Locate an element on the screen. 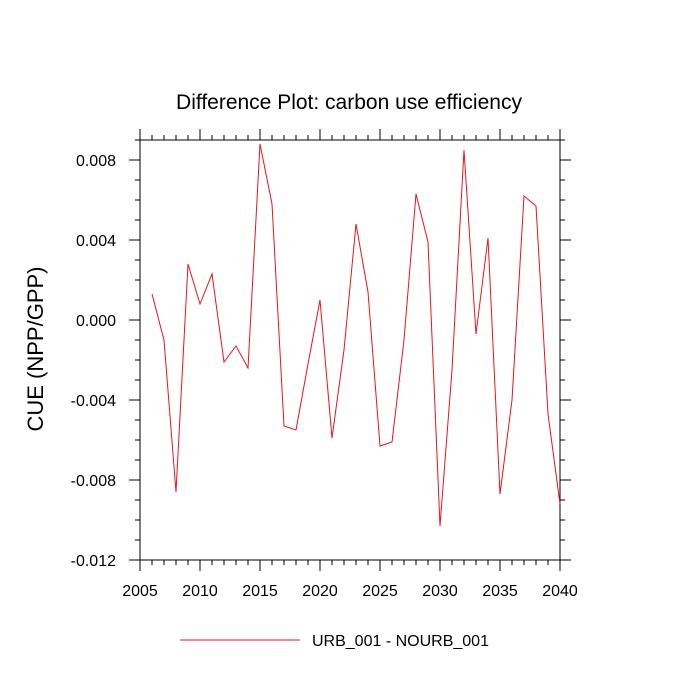 This screenshot has height=700, width=700. y-tick-label: 0.004 is located at coordinates (96, 241).